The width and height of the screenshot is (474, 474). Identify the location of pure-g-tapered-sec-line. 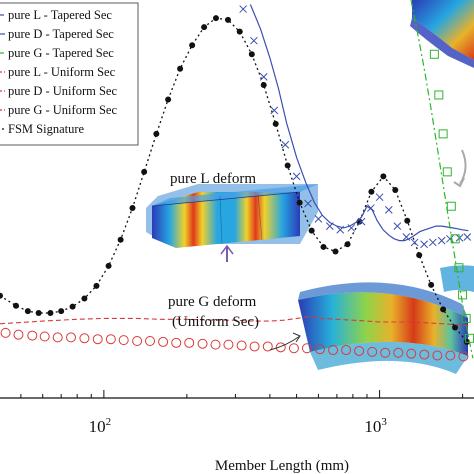
(442, 179).